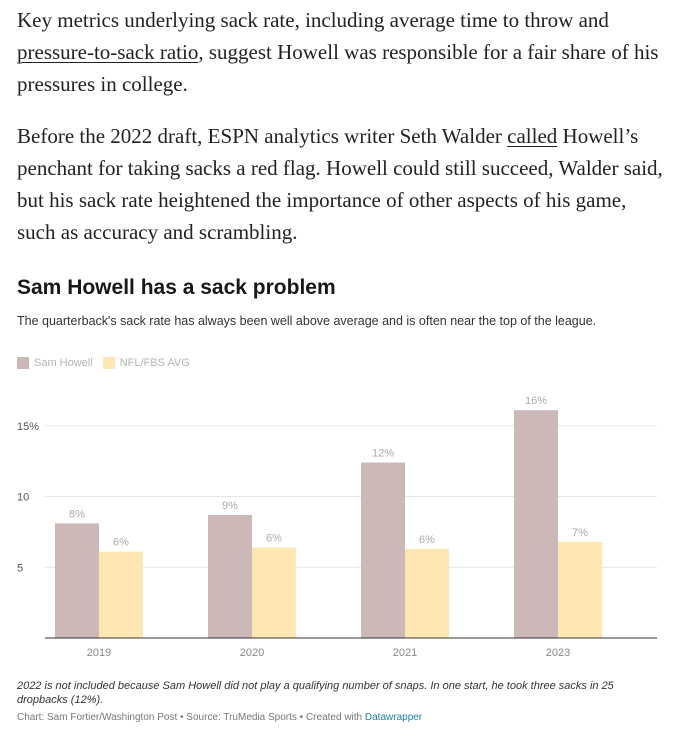 The width and height of the screenshot is (674, 741). I want to click on legend-swatch-sam-howell, so click(23, 363).